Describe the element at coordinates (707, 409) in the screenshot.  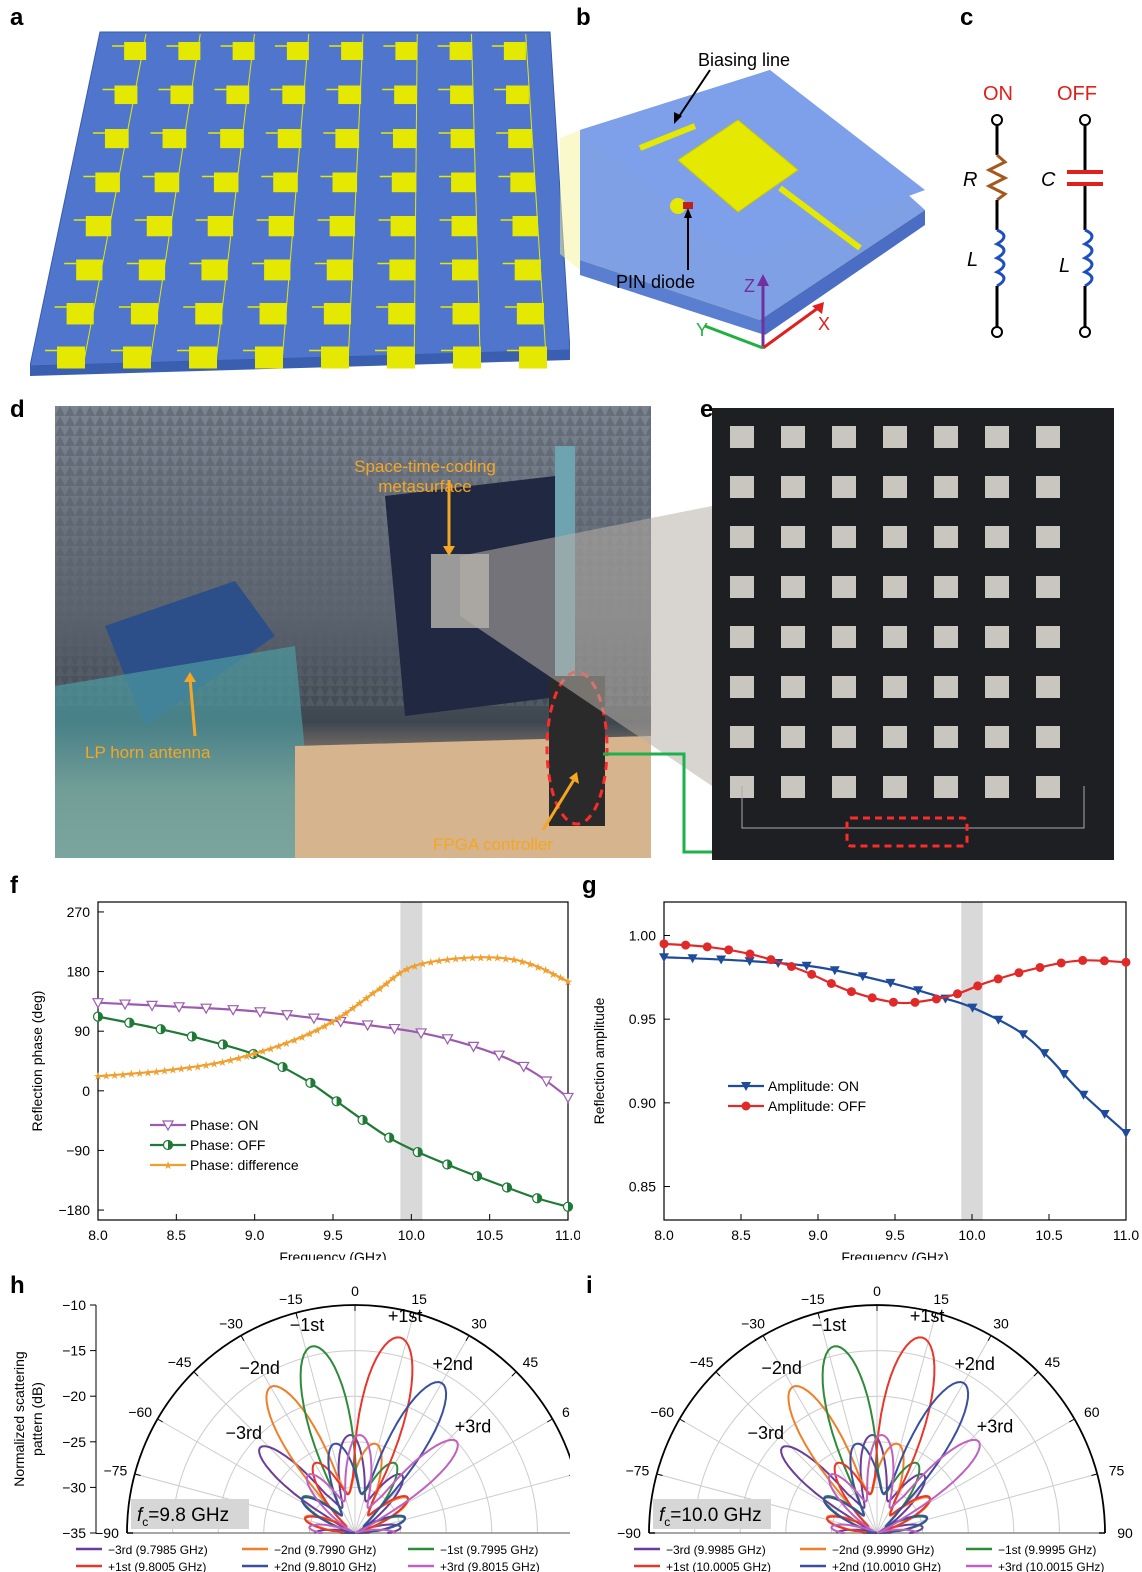
I see `panel-label-e: e` at that location.